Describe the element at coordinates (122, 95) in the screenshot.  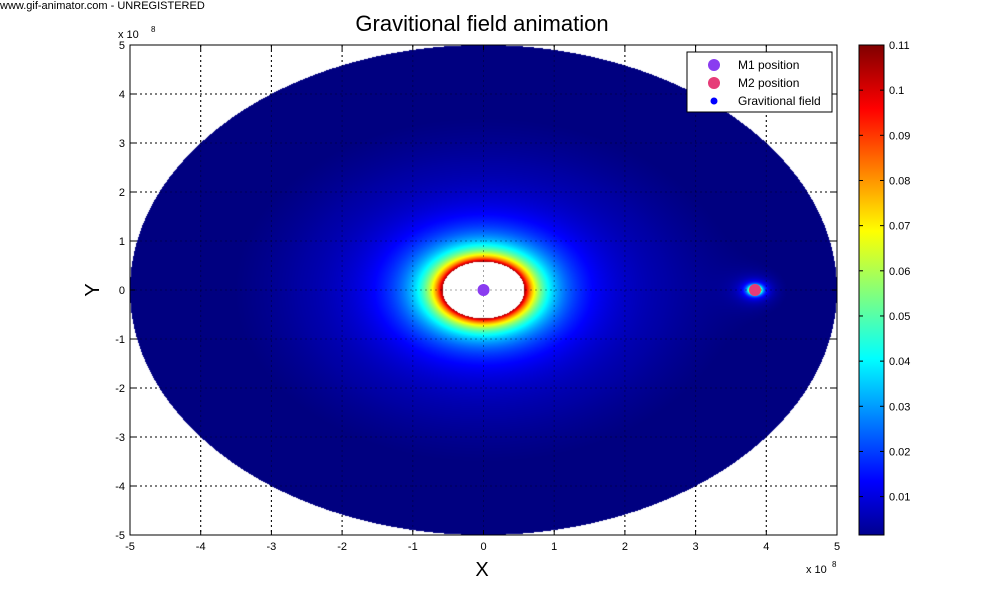
I see `y-tick-label: 4` at that location.